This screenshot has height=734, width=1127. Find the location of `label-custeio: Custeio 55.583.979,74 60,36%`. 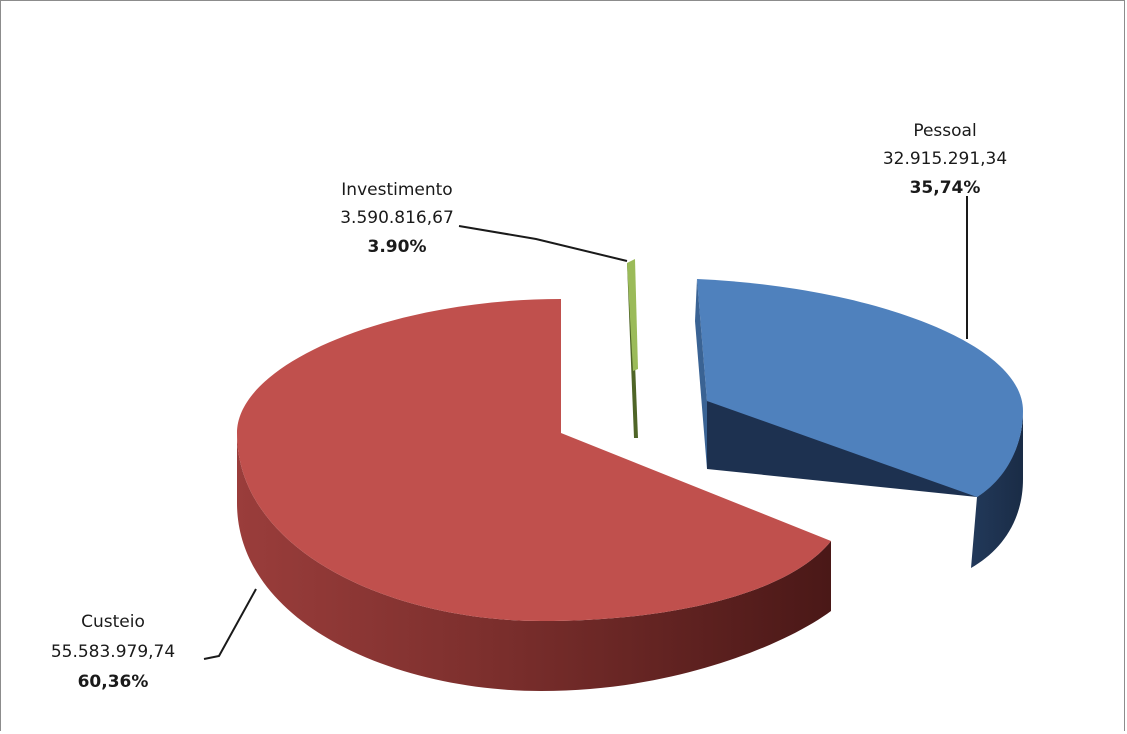

label-custeio: Custeio 55.583.979,74 60,36% is located at coordinates (113, 652).